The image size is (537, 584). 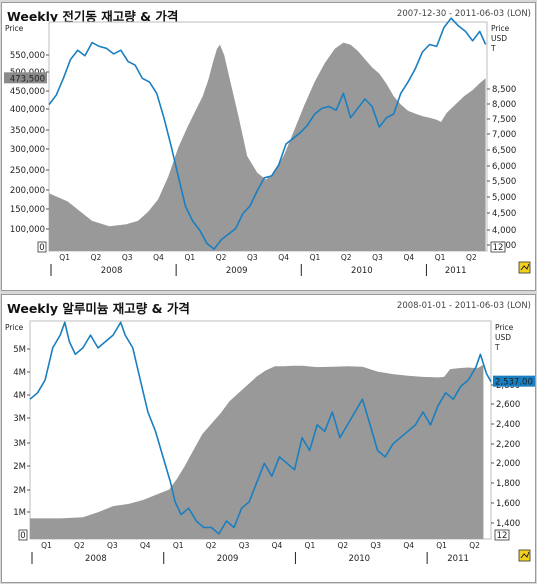 I want to click on left-tick-label: 1M, so click(x=19, y=513).